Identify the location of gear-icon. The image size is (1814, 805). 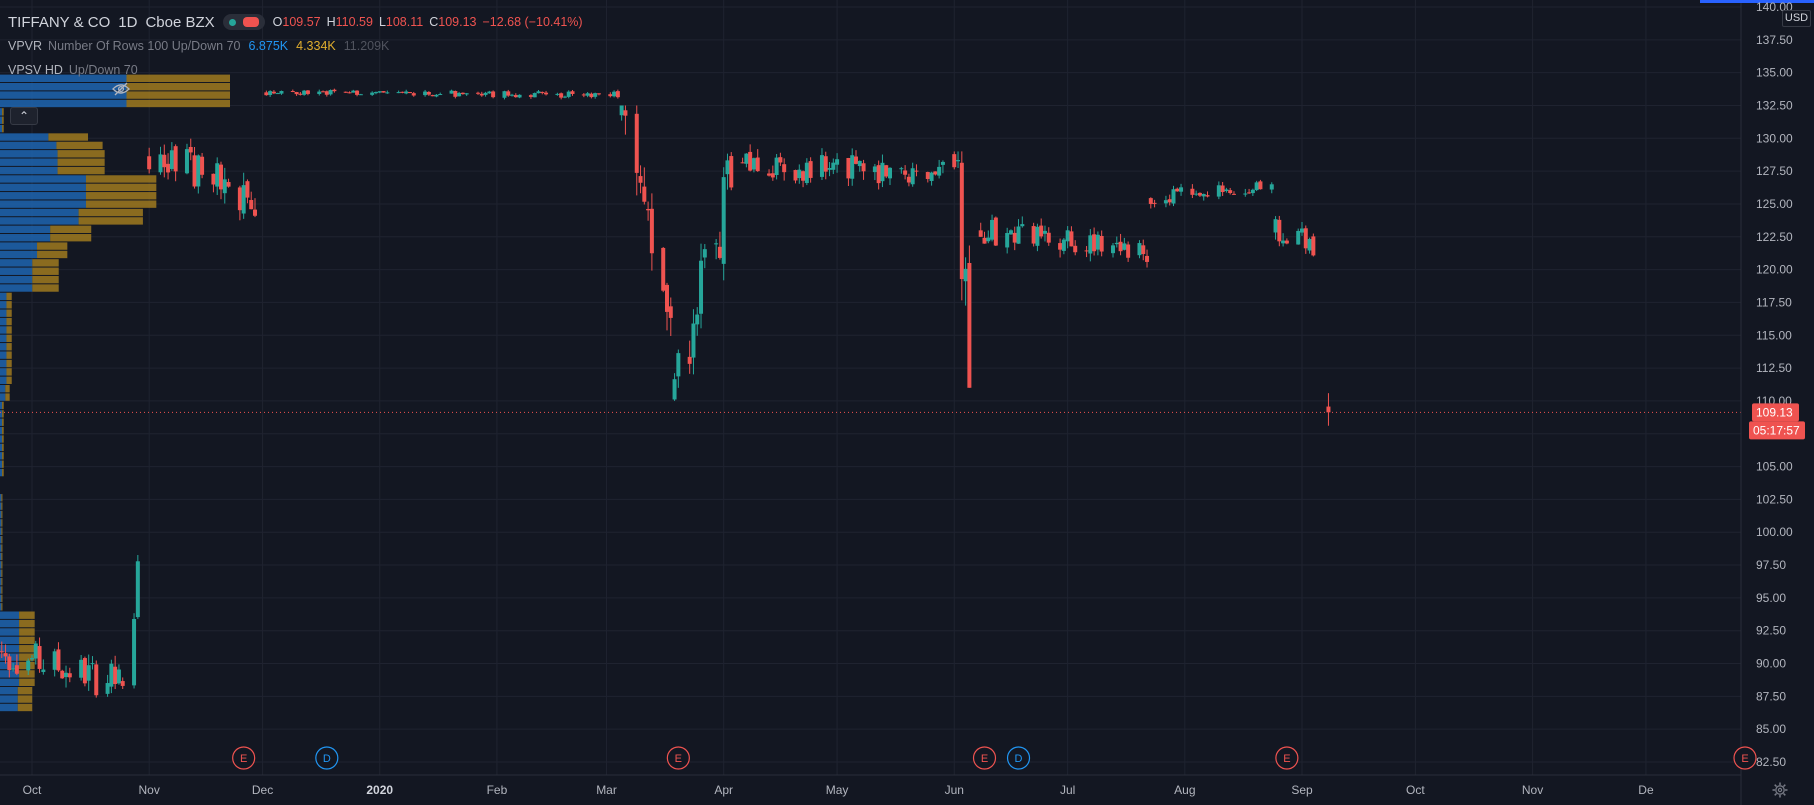
(1780, 790).